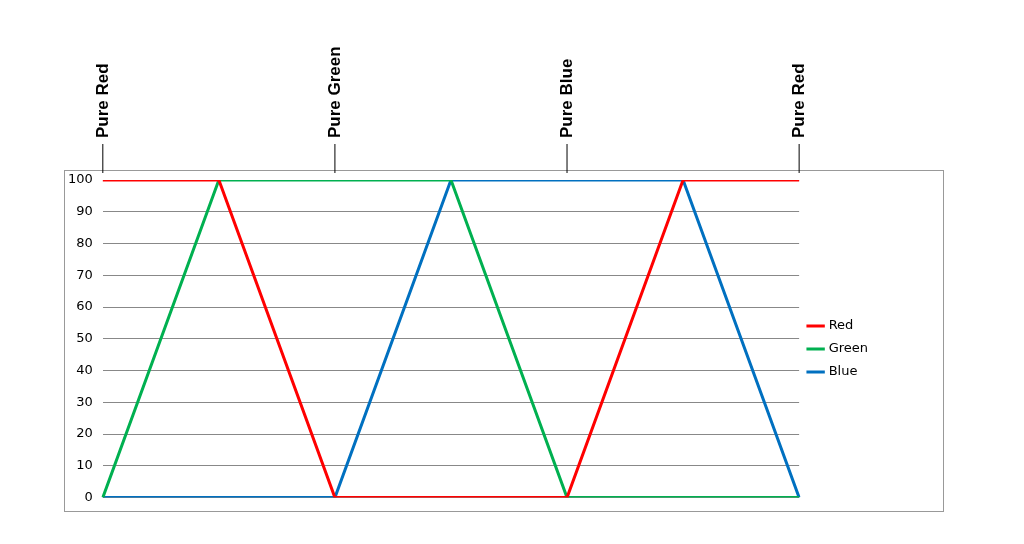 This screenshot has width=1024, height=544. Describe the element at coordinates (566, 98) in the screenshot. I see `text: Pure Blue` at that location.